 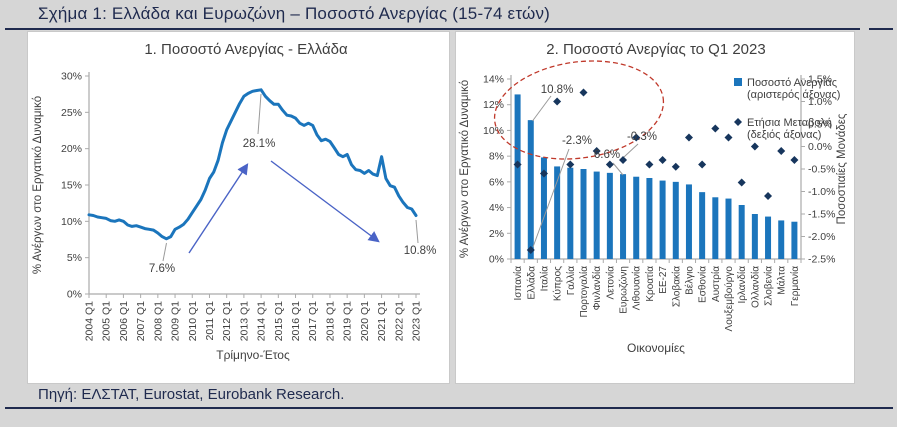 What do you see at coordinates (623, 216) in the screenshot?
I see `bar-Ευρωζώνη` at bounding box center [623, 216].